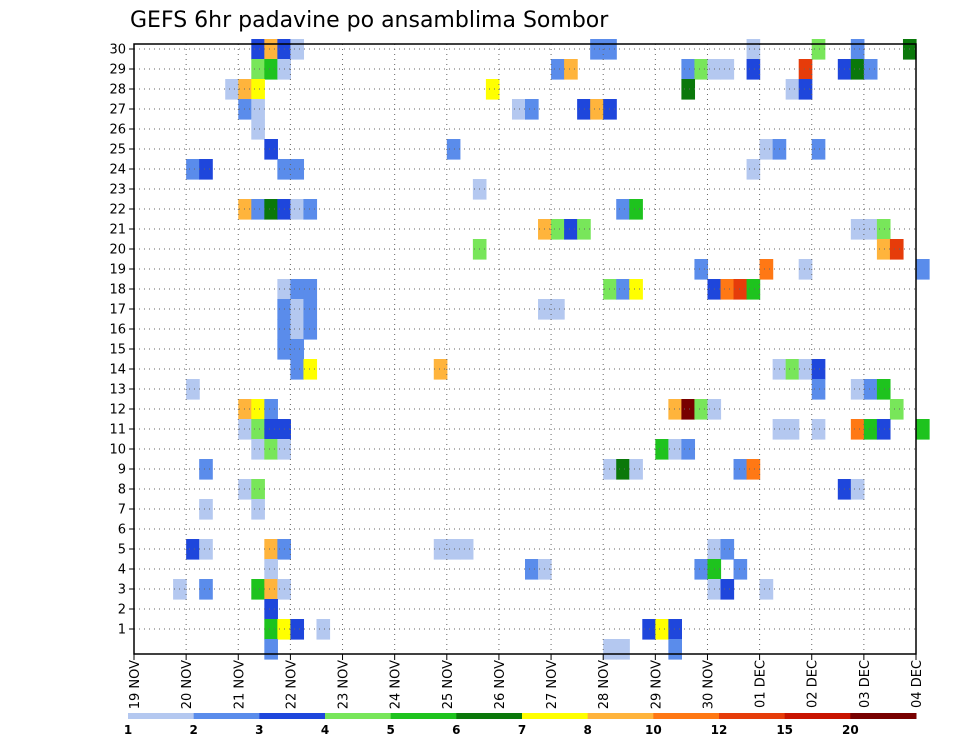  Describe the element at coordinates (813, 684) in the screenshot. I see `x-tick-label: 02 DEC` at that location.